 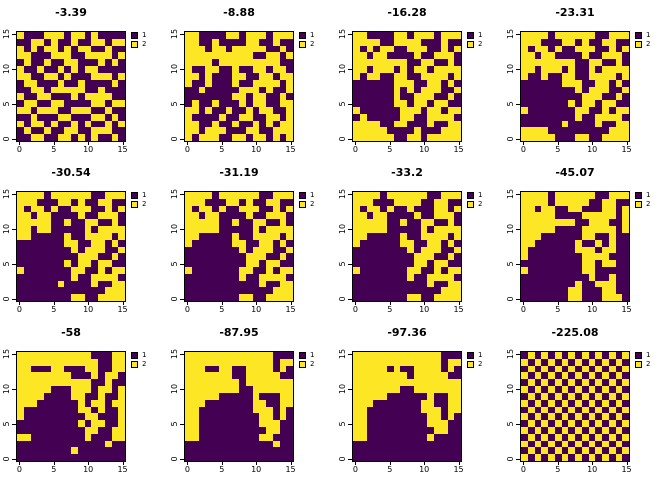 What do you see at coordinates (425, 463) in the screenshot?
I see `x-tick-mark` at bounding box center [425, 463].